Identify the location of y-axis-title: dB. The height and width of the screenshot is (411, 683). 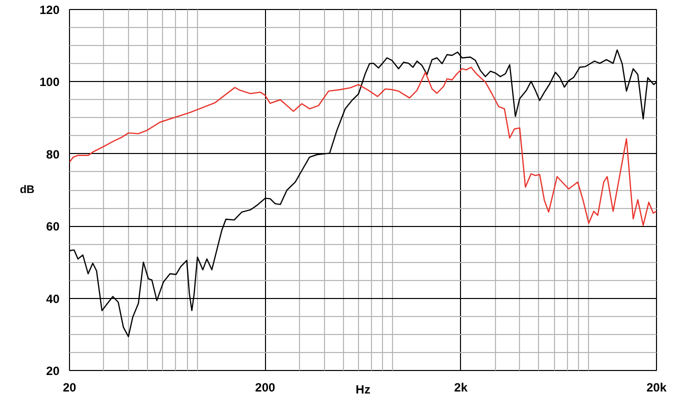
(27, 190).